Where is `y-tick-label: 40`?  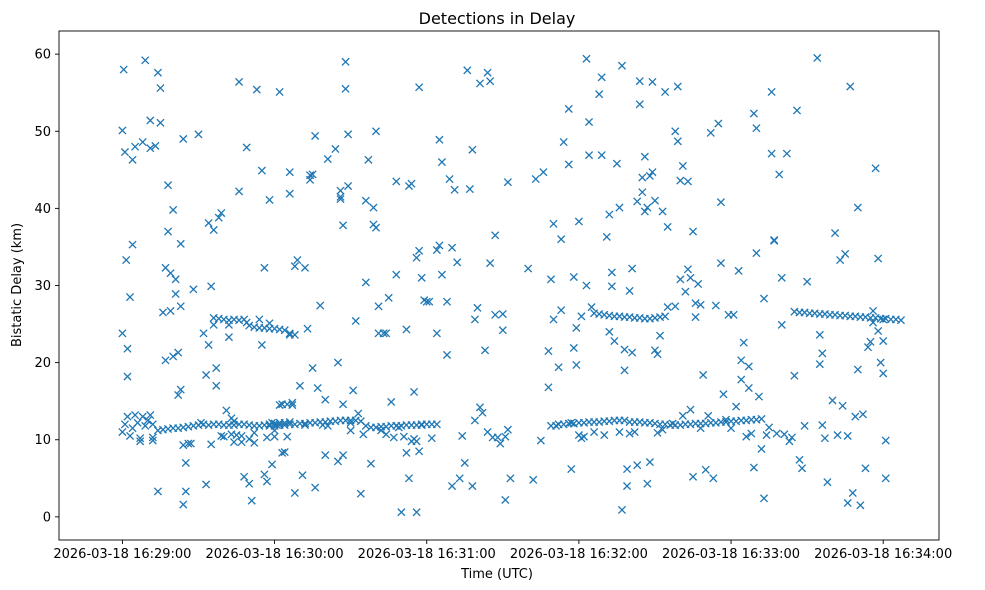
y-tick-label: 40 is located at coordinates (42, 209).